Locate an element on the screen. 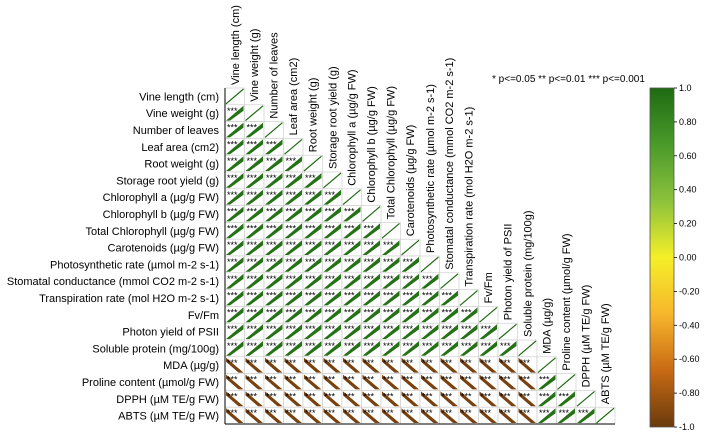 This screenshot has height=432, width=708. column-label: Proline content (µmol/g FW) is located at coordinates (567, 301).